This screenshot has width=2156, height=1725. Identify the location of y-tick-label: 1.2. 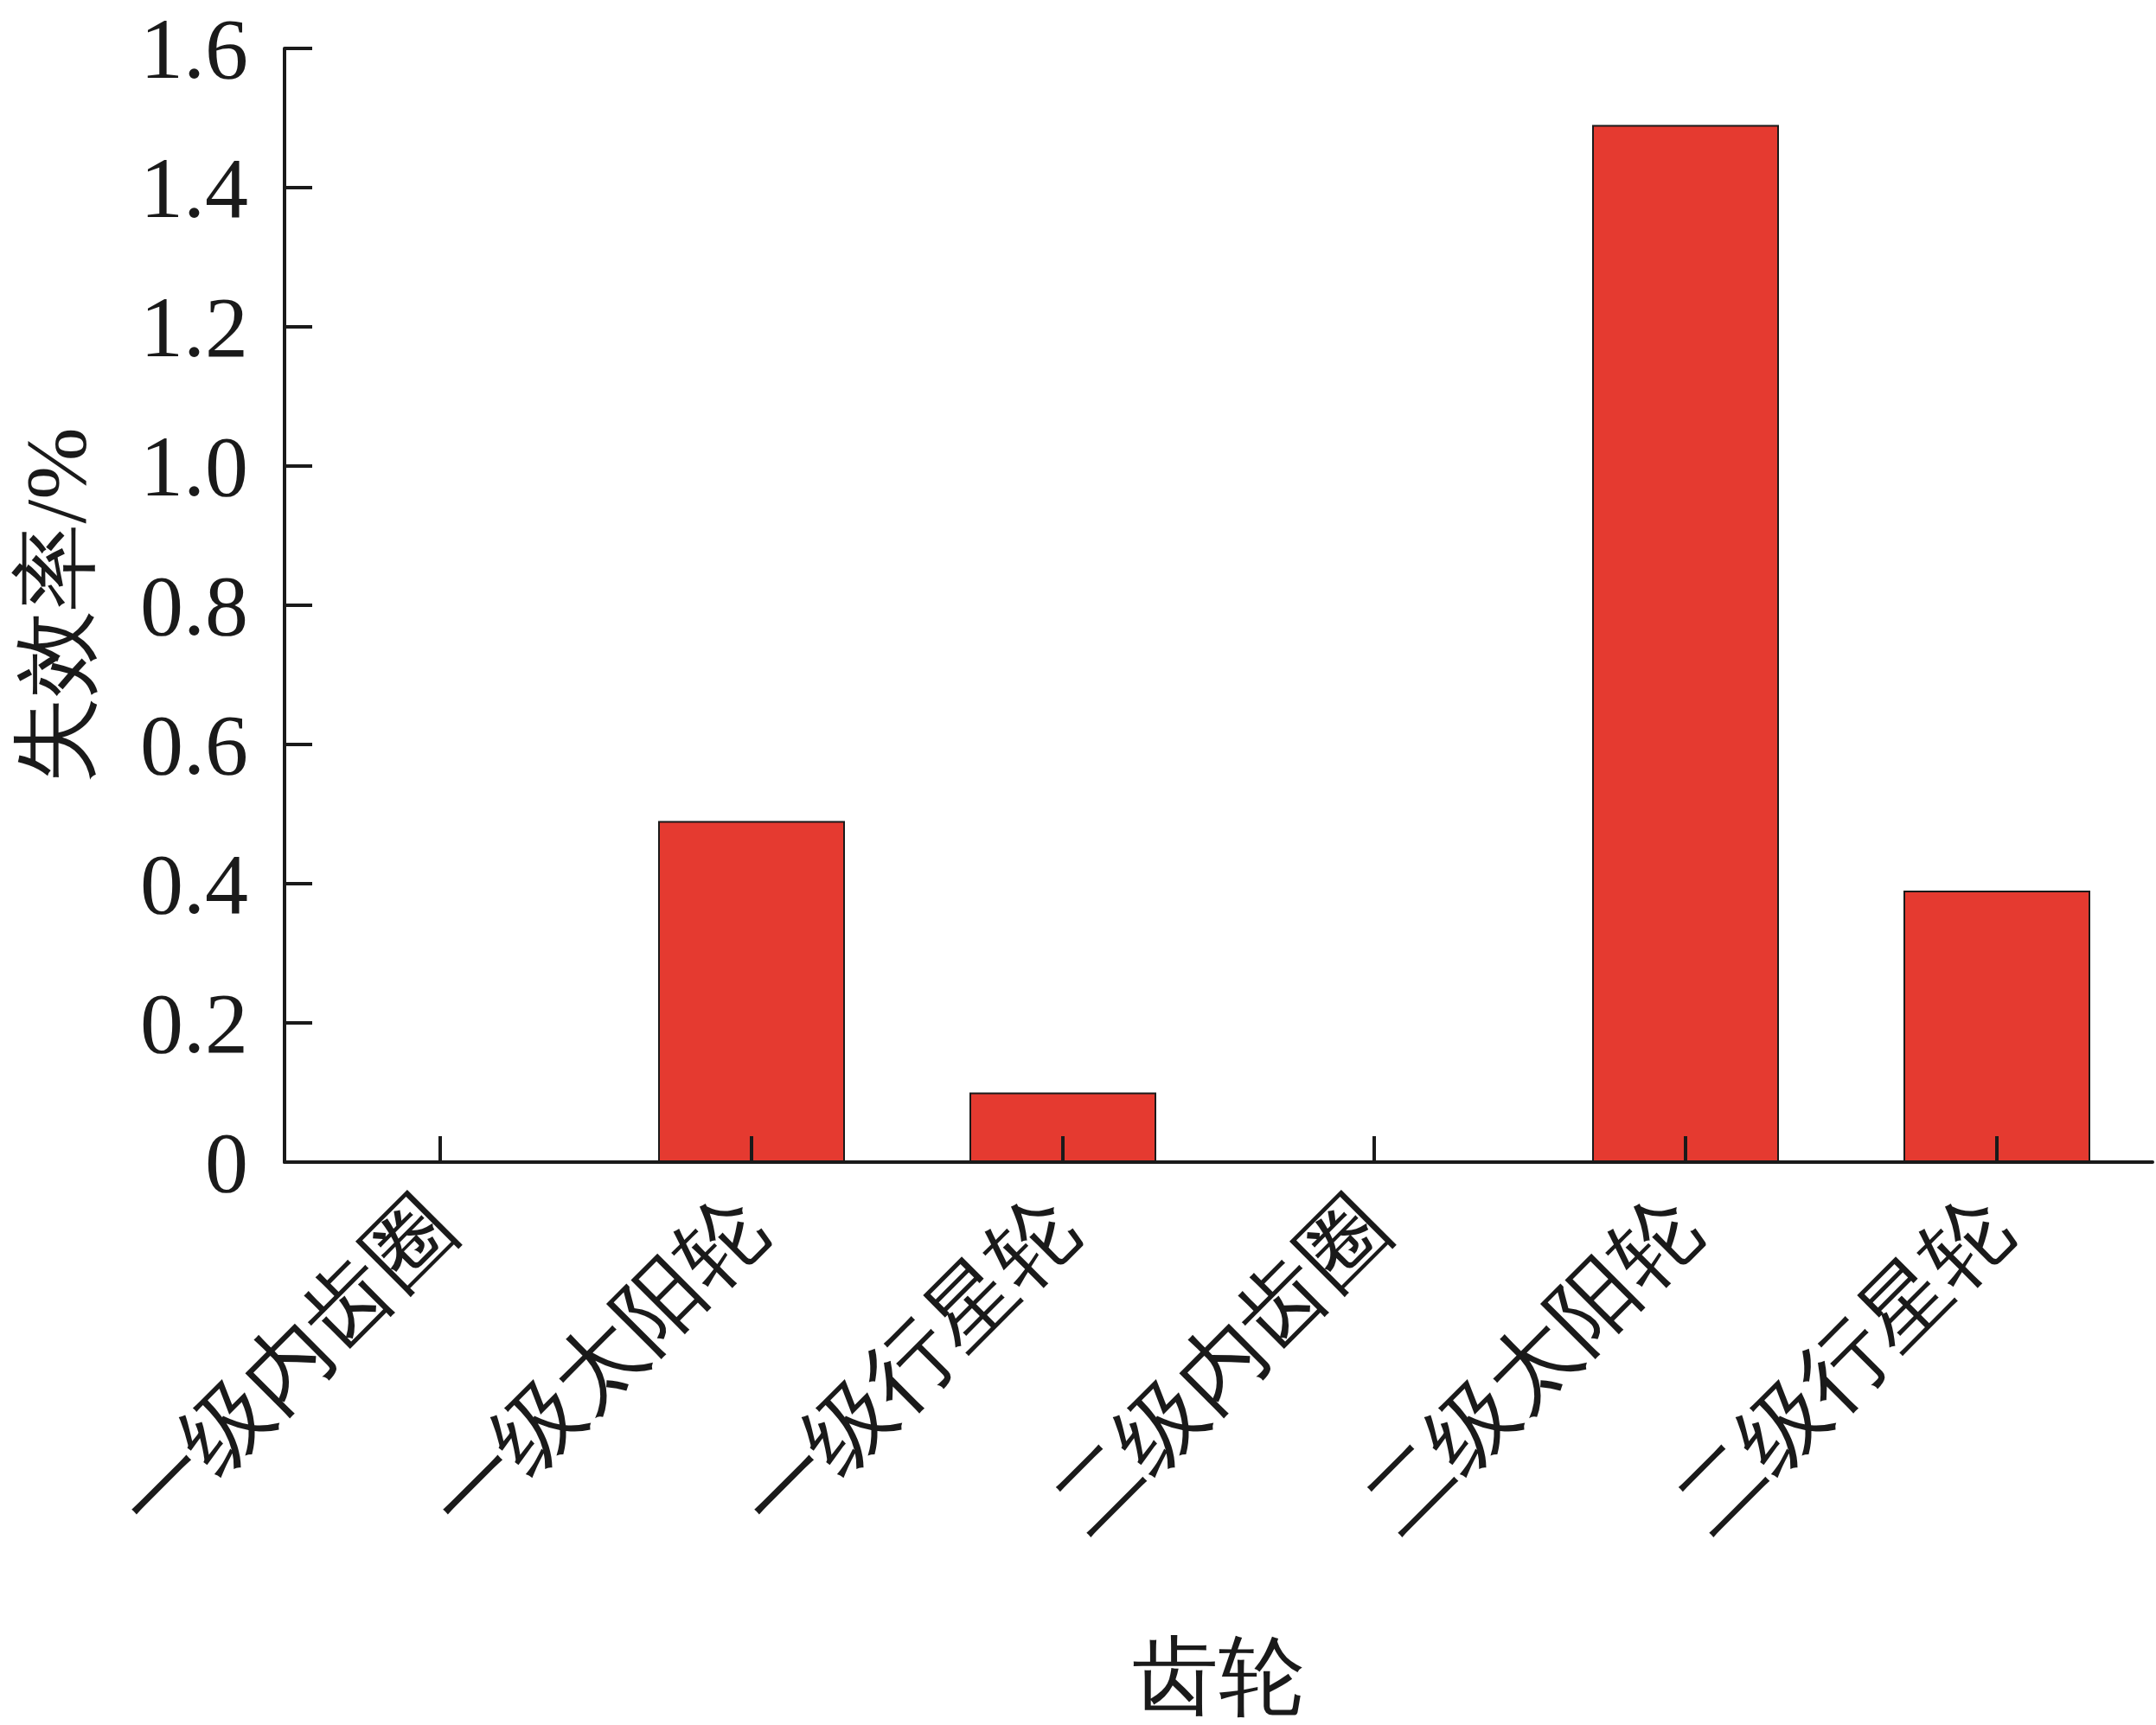
(194, 326).